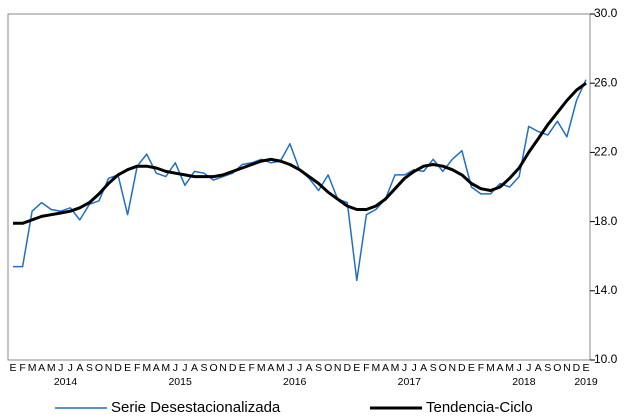 This screenshot has width=636, height=419. I want to click on y-tick-label: 26.0, so click(606, 82).